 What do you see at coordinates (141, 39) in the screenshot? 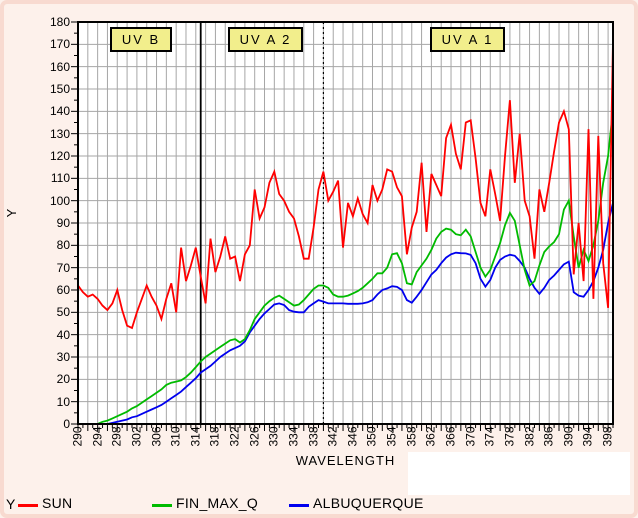
I see `uv-band-label: UV B` at bounding box center [141, 39].